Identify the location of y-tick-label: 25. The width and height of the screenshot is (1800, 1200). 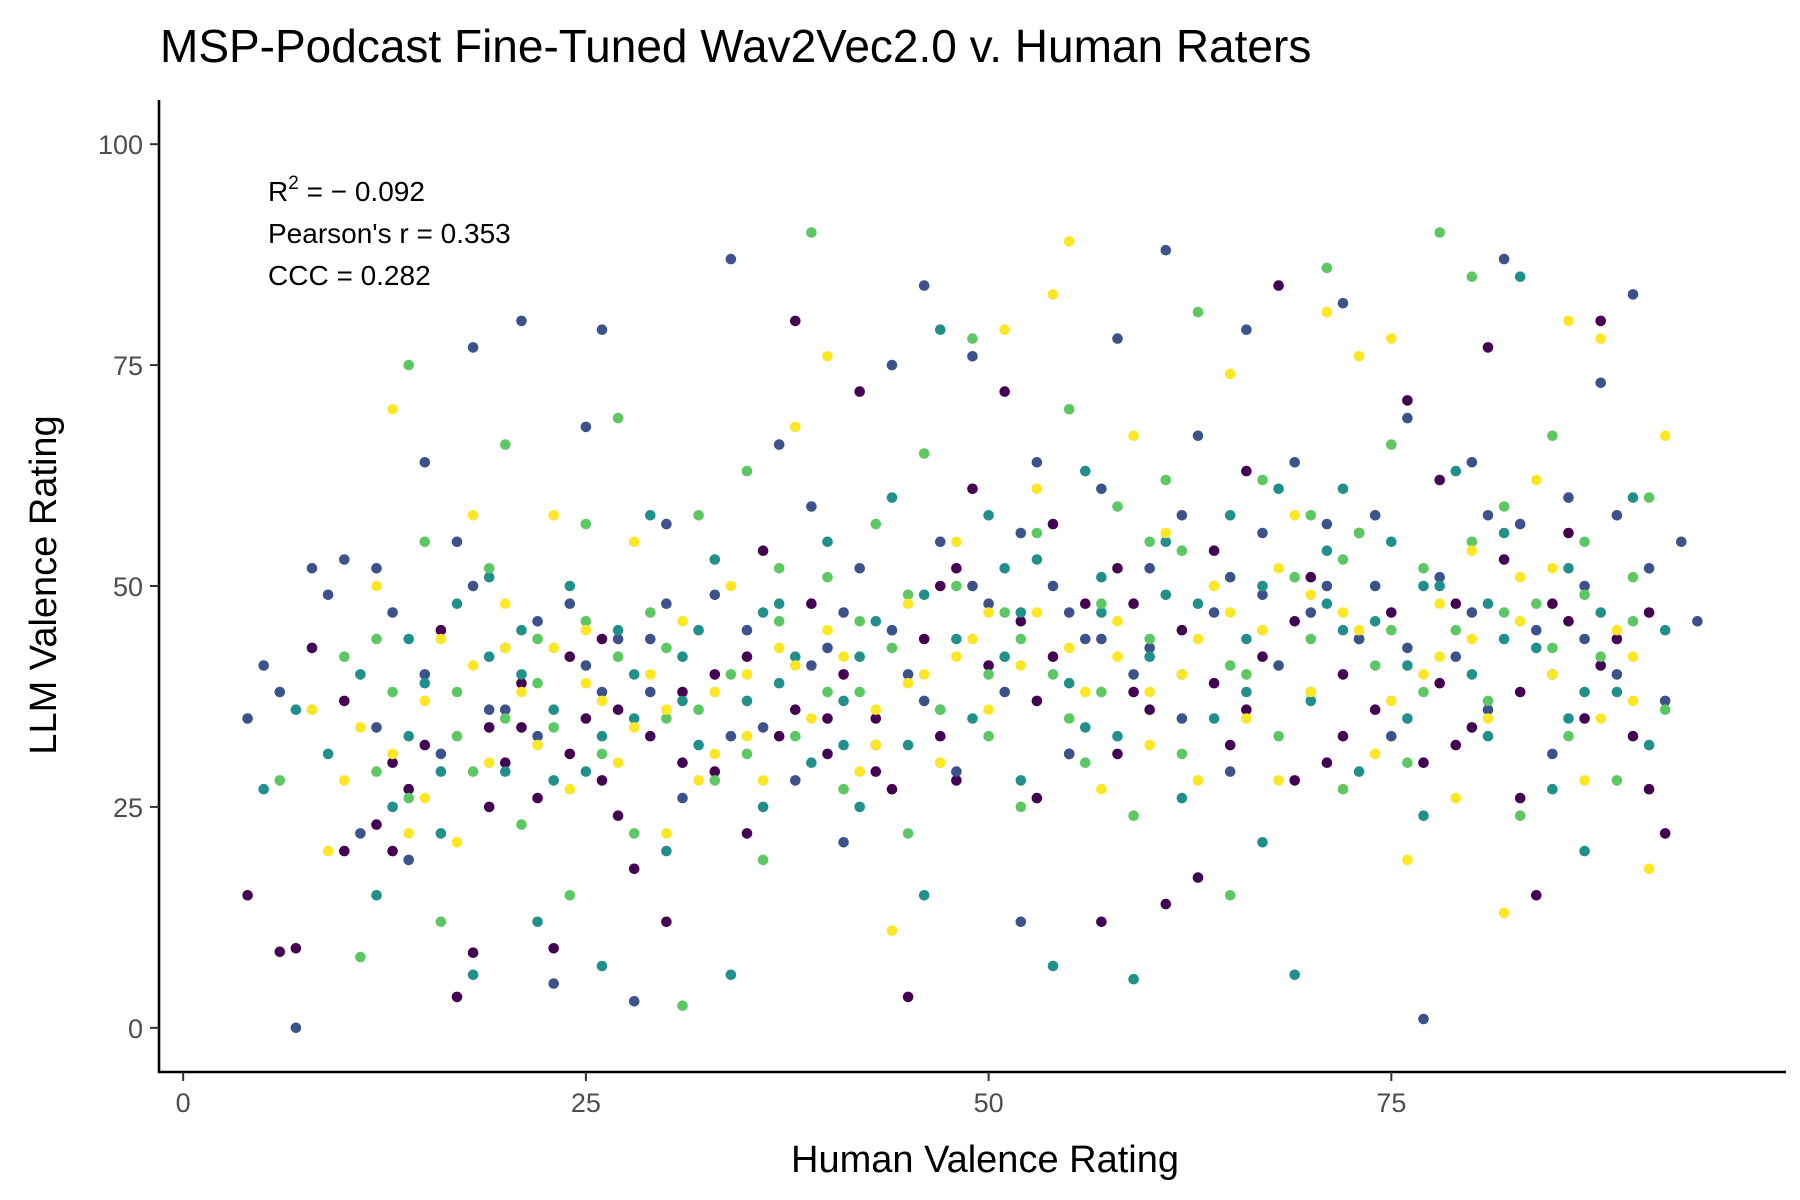
(128, 808).